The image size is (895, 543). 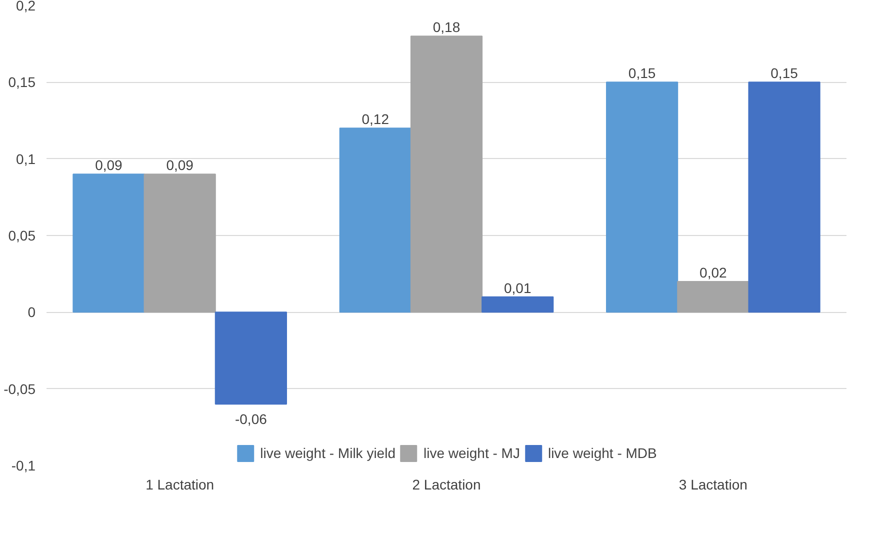 I want to click on y-tick-label: -0,1, so click(x=23, y=466).